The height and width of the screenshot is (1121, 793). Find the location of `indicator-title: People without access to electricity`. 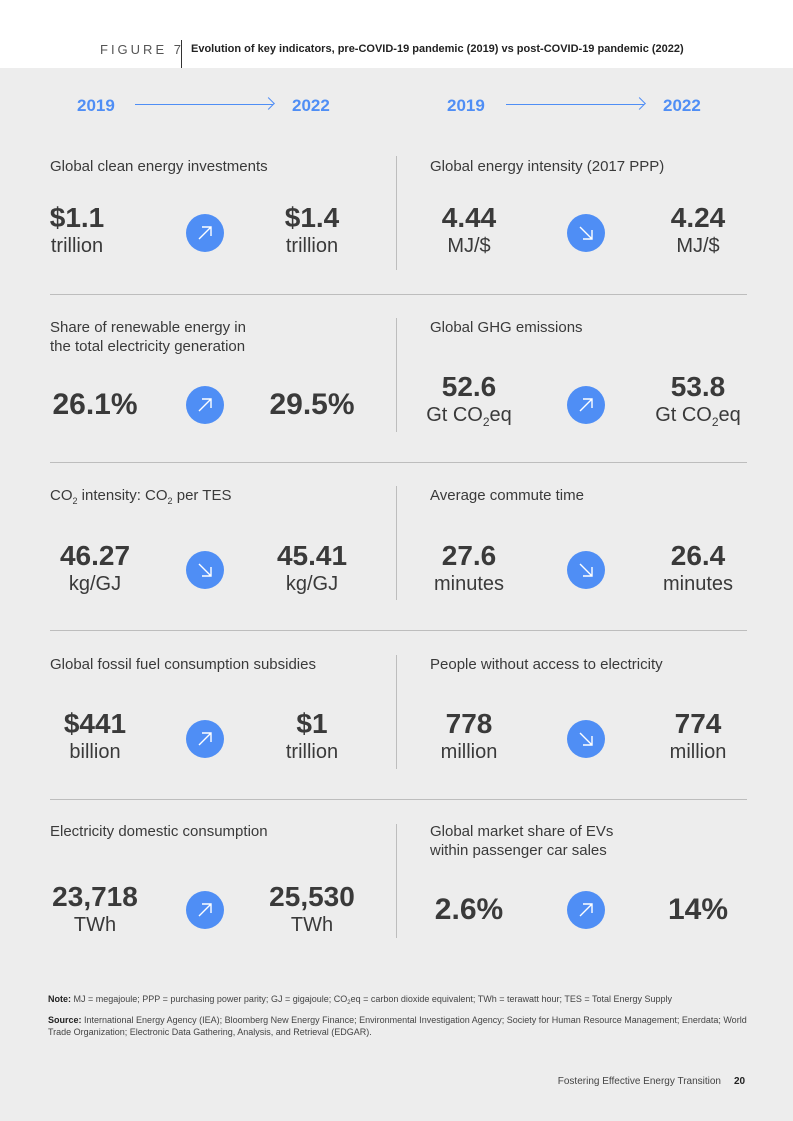

indicator-title: People without access to electricity is located at coordinates (546, 664).